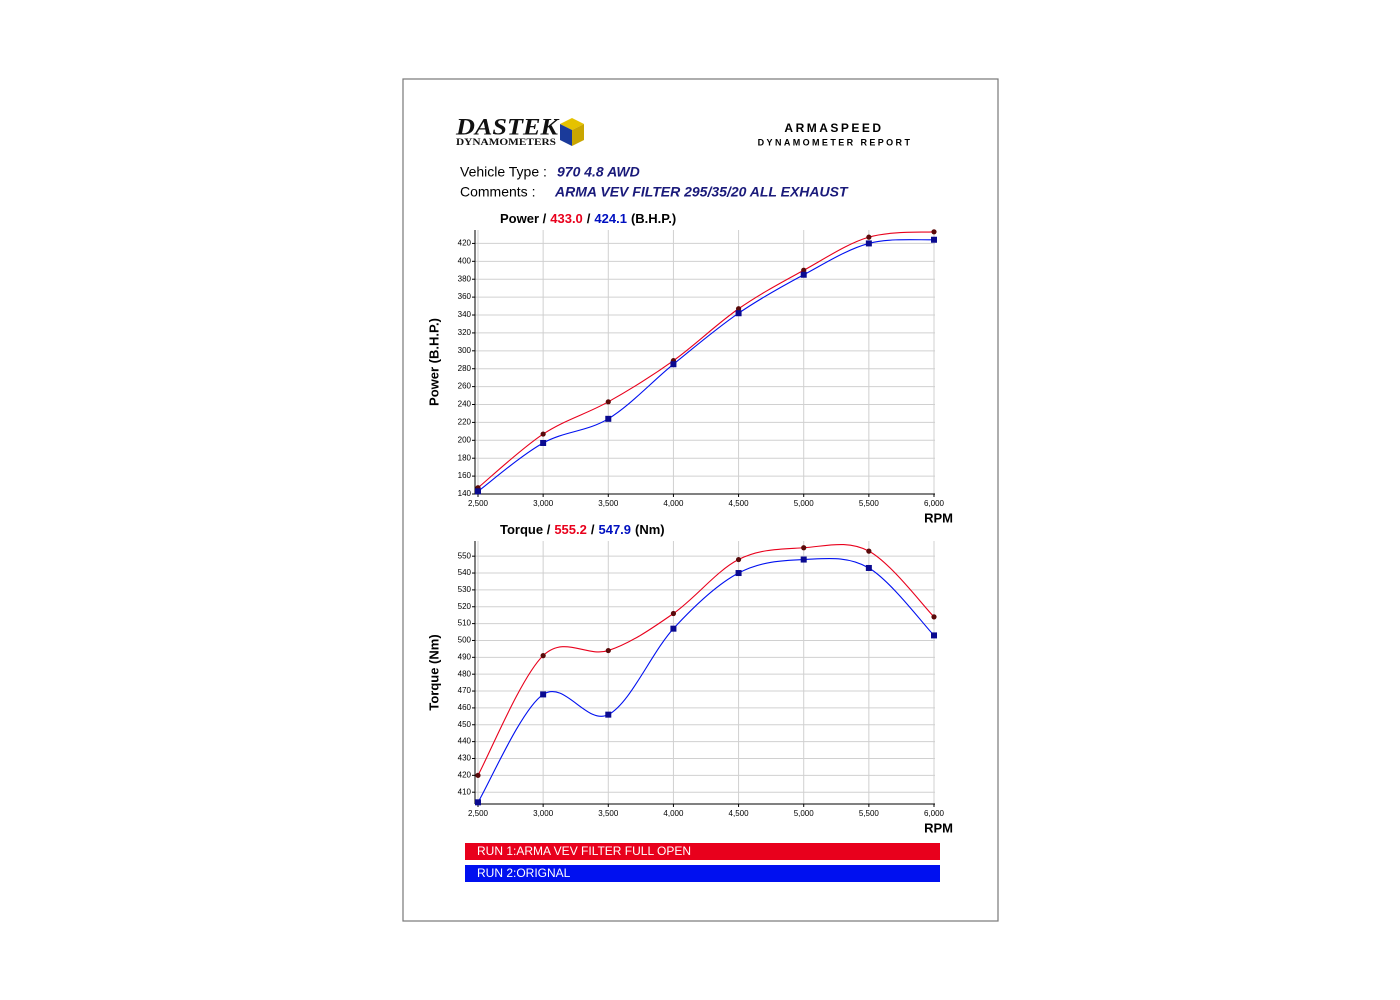 This screenshot has height=1000, width=1400. What do you see at coordinates (524, 873) in the screenshot?
I see `legend-label: RUN 2:ORIGNAL` at bounding box center [524, 873].